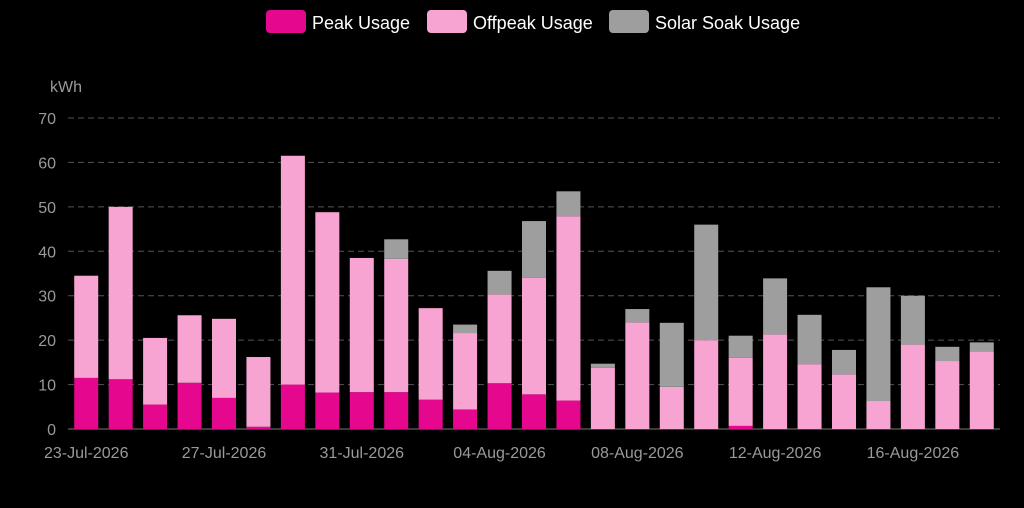 The width and height of the screenshot is (1024, 508). Describe the element at coordinates (913, 453) in the screenshot. I see `x-tick-label: 16-Aug-2026` at that location.